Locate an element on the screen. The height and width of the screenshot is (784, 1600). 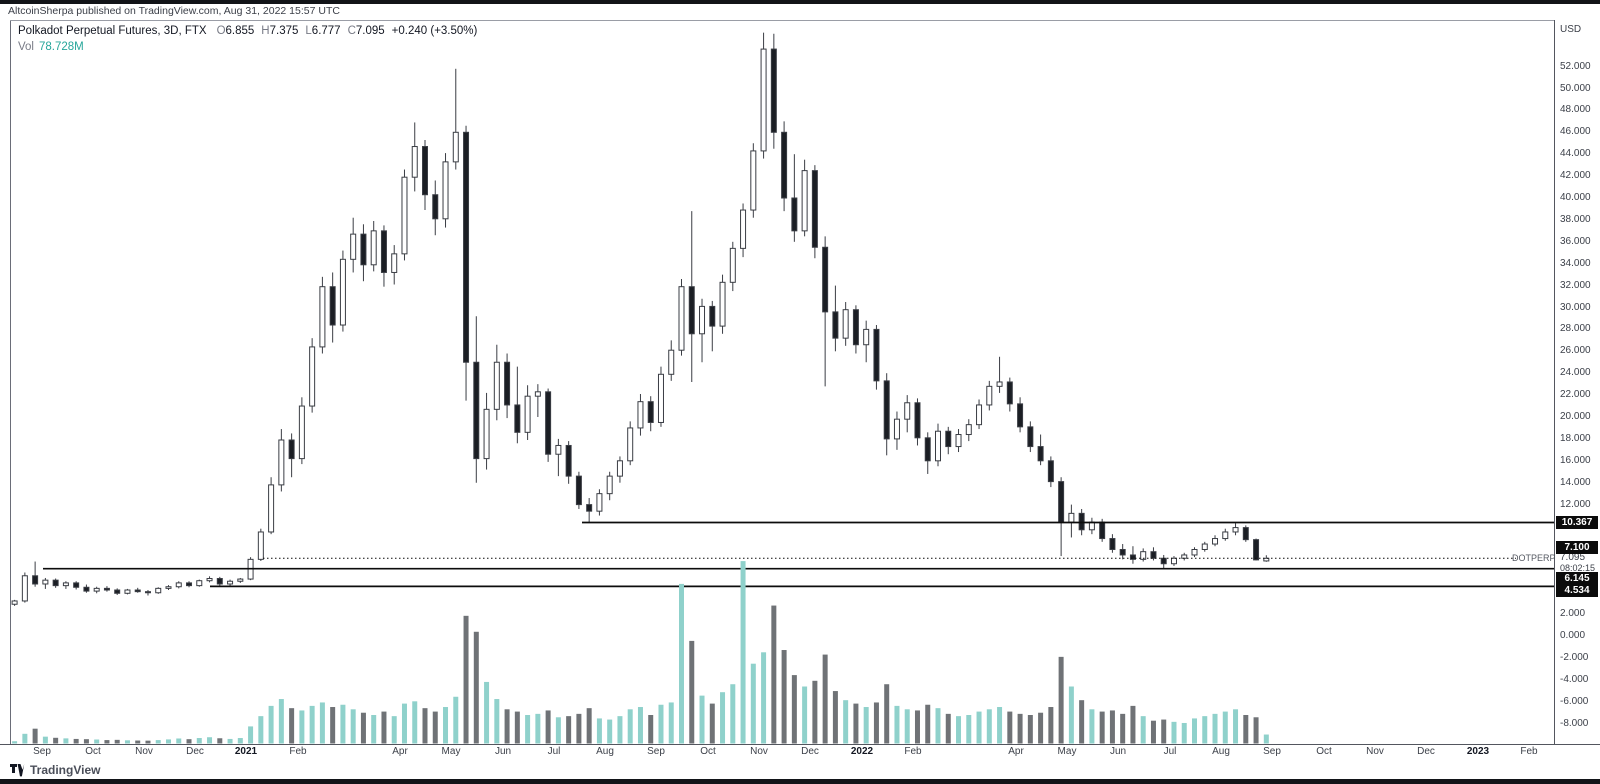
vol-value: 78.728M is located at coordinates (61, 47).